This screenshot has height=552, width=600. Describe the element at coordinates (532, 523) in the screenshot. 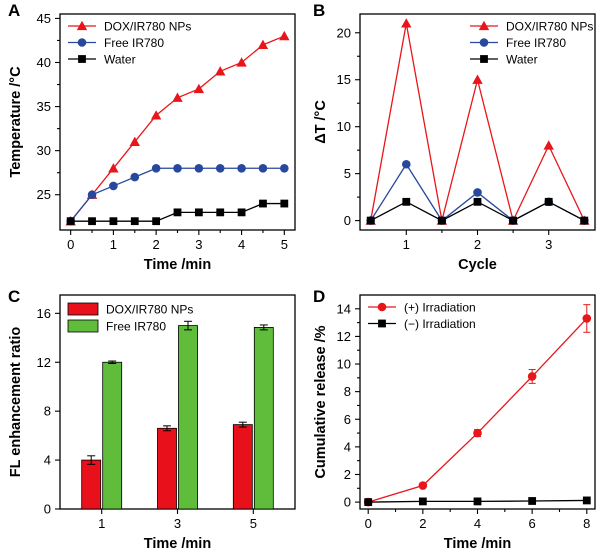

I see `x-tick-label: 6` at that location.